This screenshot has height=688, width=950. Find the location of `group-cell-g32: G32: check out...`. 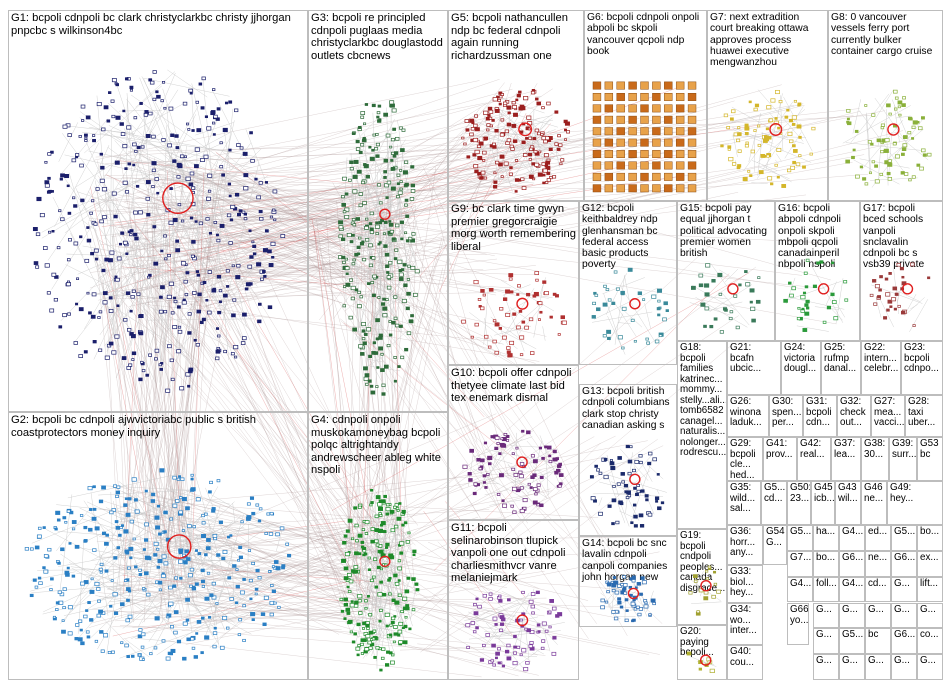

group-cell-g32: G32: check out... is located at coordinates (854, 416).